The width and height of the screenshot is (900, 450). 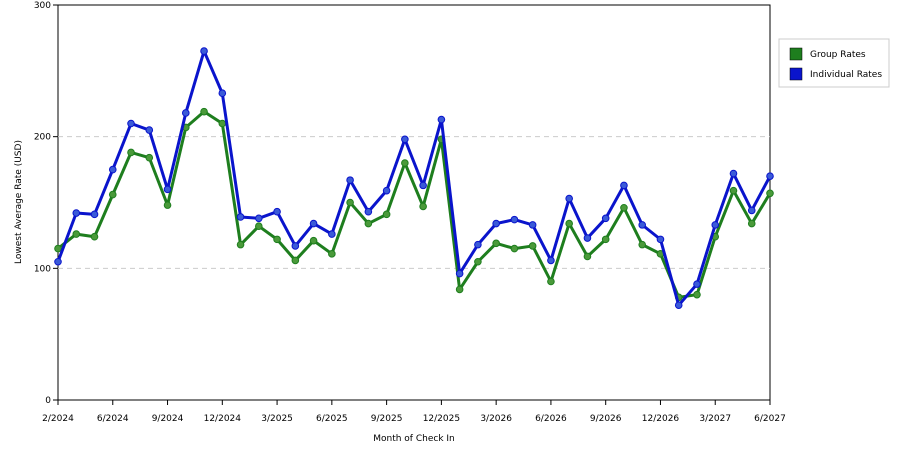 I want to click on y-tick-label: 0, so click(x=48, y=401).